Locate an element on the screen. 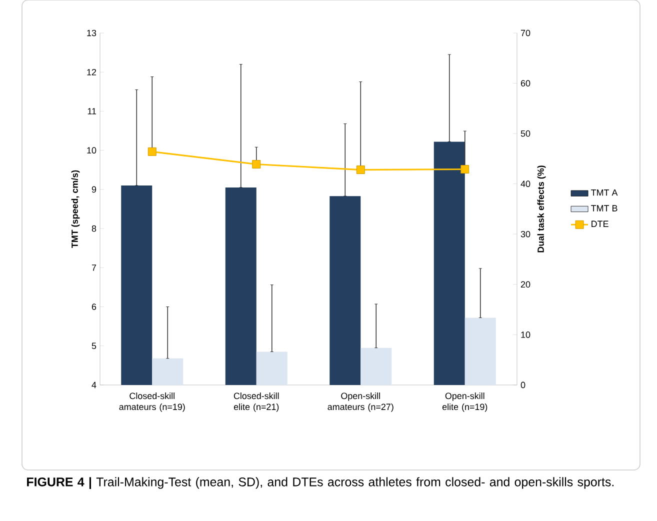 The height and width of the screenshot is (521, 657). y-tick-label: 6 is located at coordinates (94, 307).